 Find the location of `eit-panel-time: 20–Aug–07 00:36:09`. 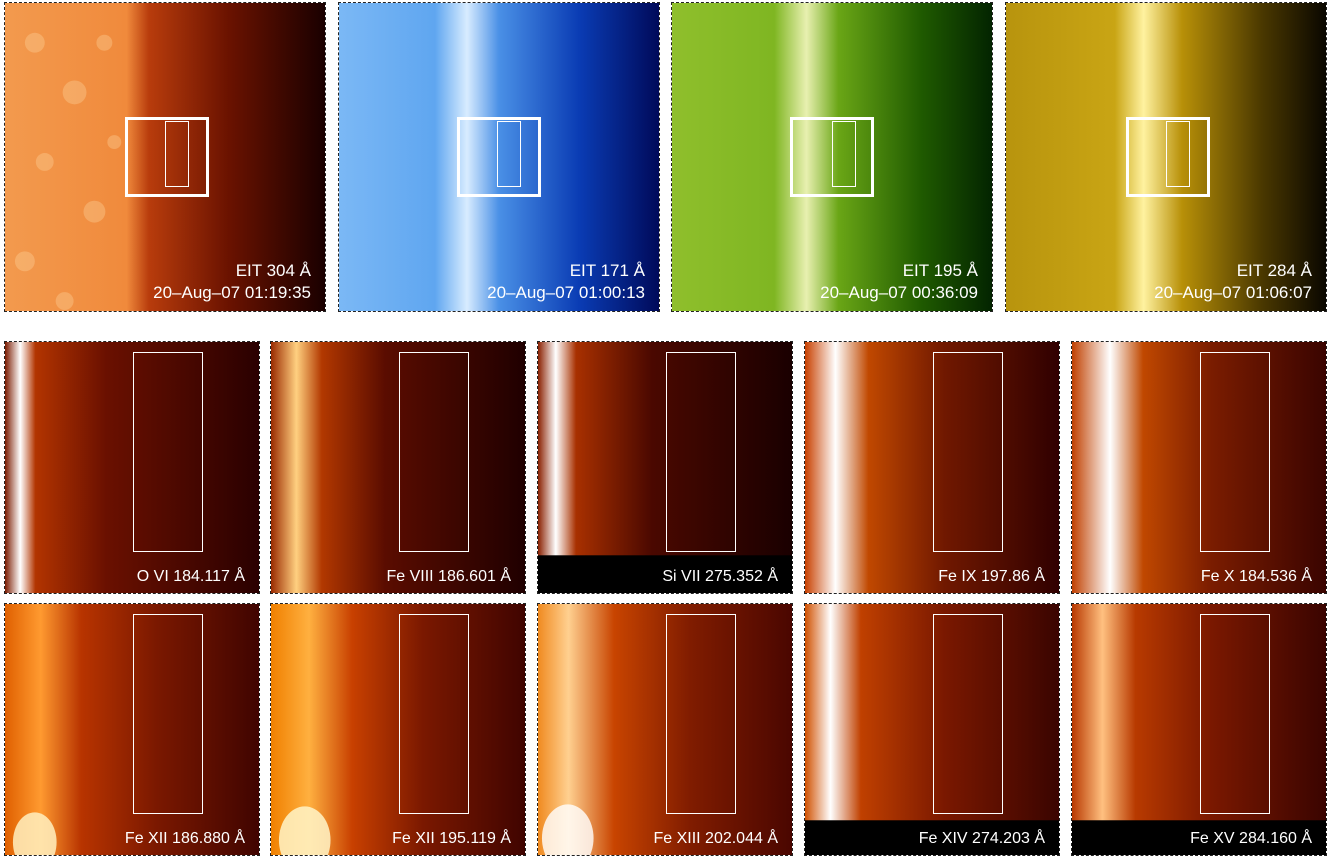

eit-panel-time: 20–Aug–07 00:36:09 is located at coordinates (899, 292).